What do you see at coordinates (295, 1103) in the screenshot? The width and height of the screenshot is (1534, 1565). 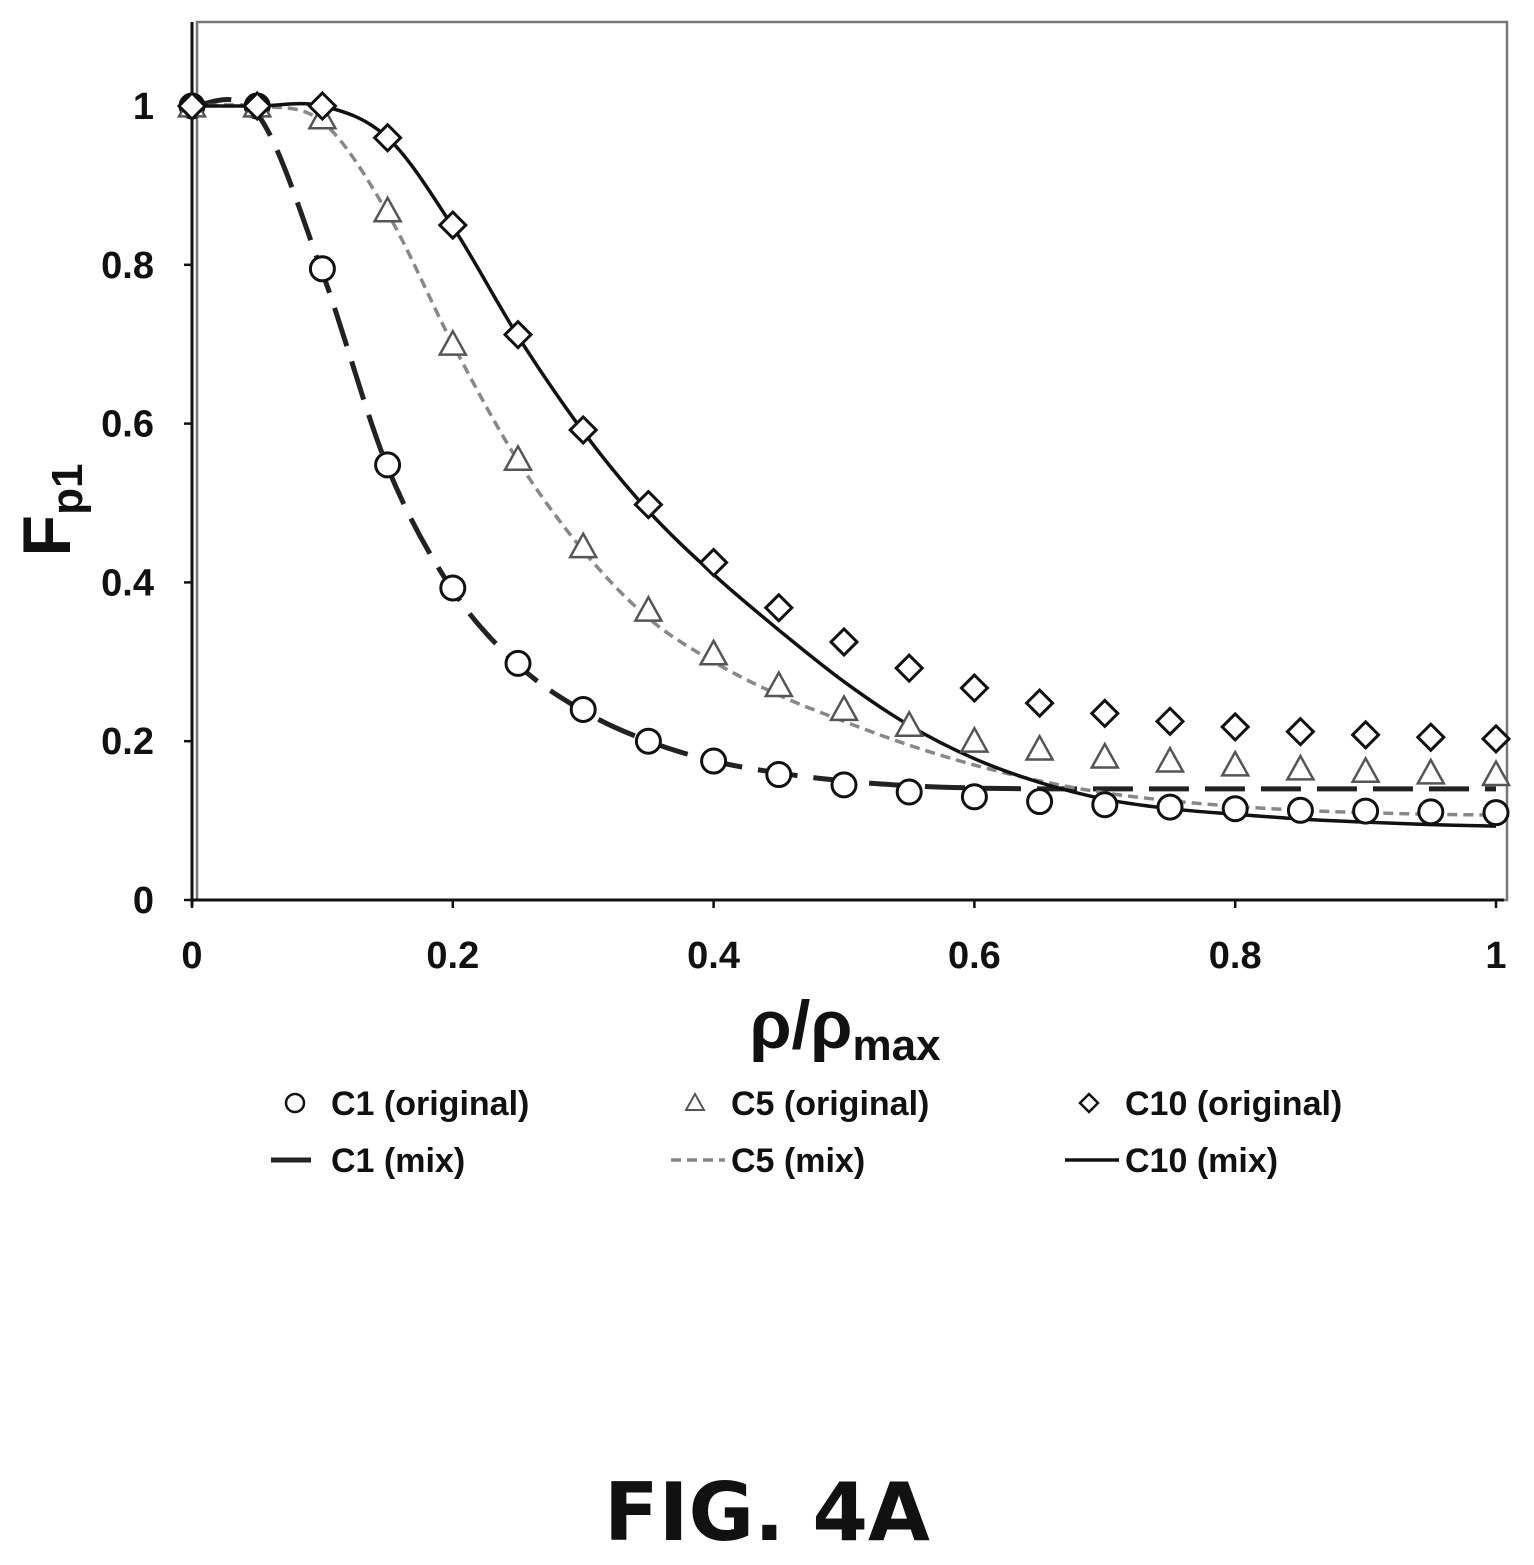 I see `legend-marker-c1-original` at bounding box center [295, 1103].